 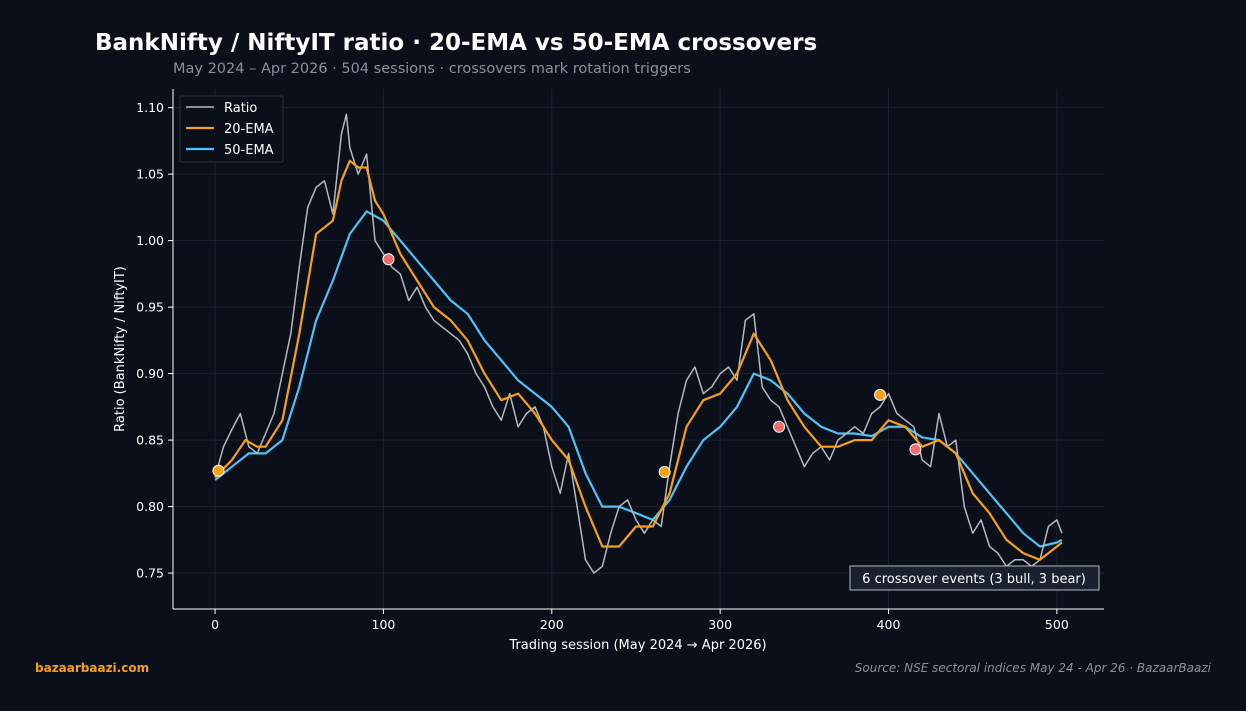 What do you see at coordinates (150, 307) in the screenshot?
I see `y-tick-label: 0.95` at bounding box center [150, 307].